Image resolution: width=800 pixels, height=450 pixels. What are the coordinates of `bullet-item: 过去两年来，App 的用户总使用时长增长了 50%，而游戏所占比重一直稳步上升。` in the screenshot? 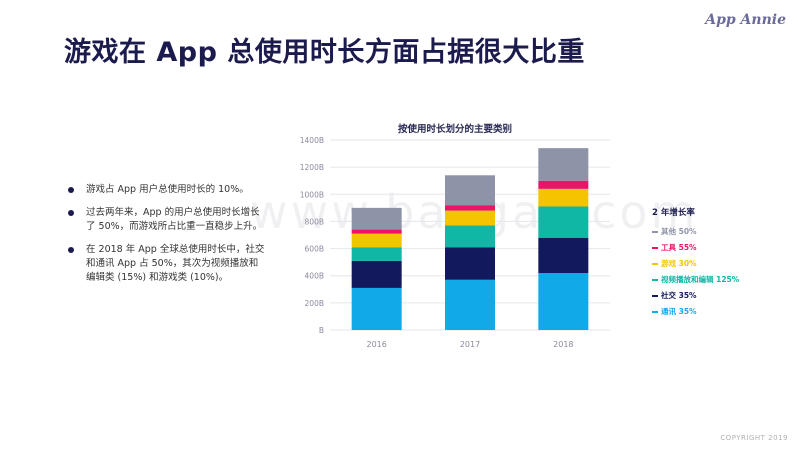 It's located at (166, 220).